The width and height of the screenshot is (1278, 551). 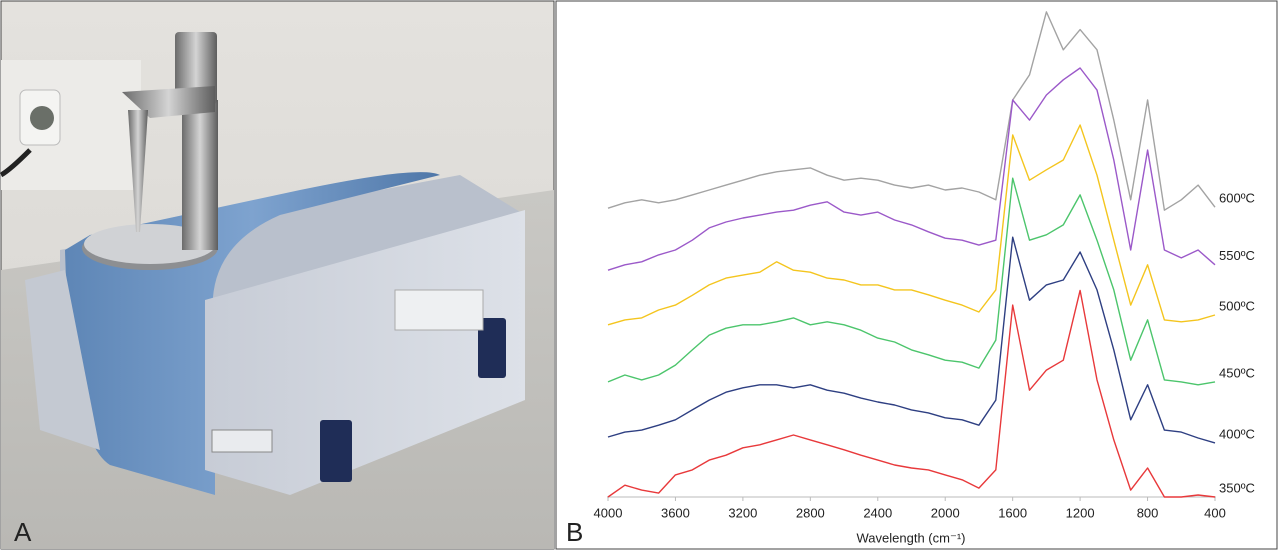 What do you see at coordinates (1237, 487) in the screenshot?
I see `series-label: 350ºC` at bounding box center [1237, 487].